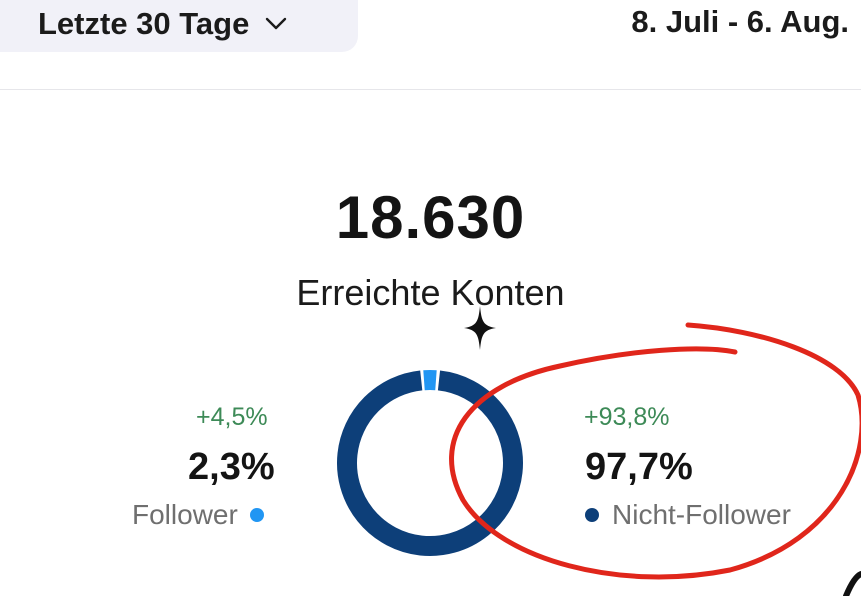  What do you see at coordinates (627, 417) in the screenshot?
I see `non-follower-change: +93,8%` at bounding box center [627, 417].